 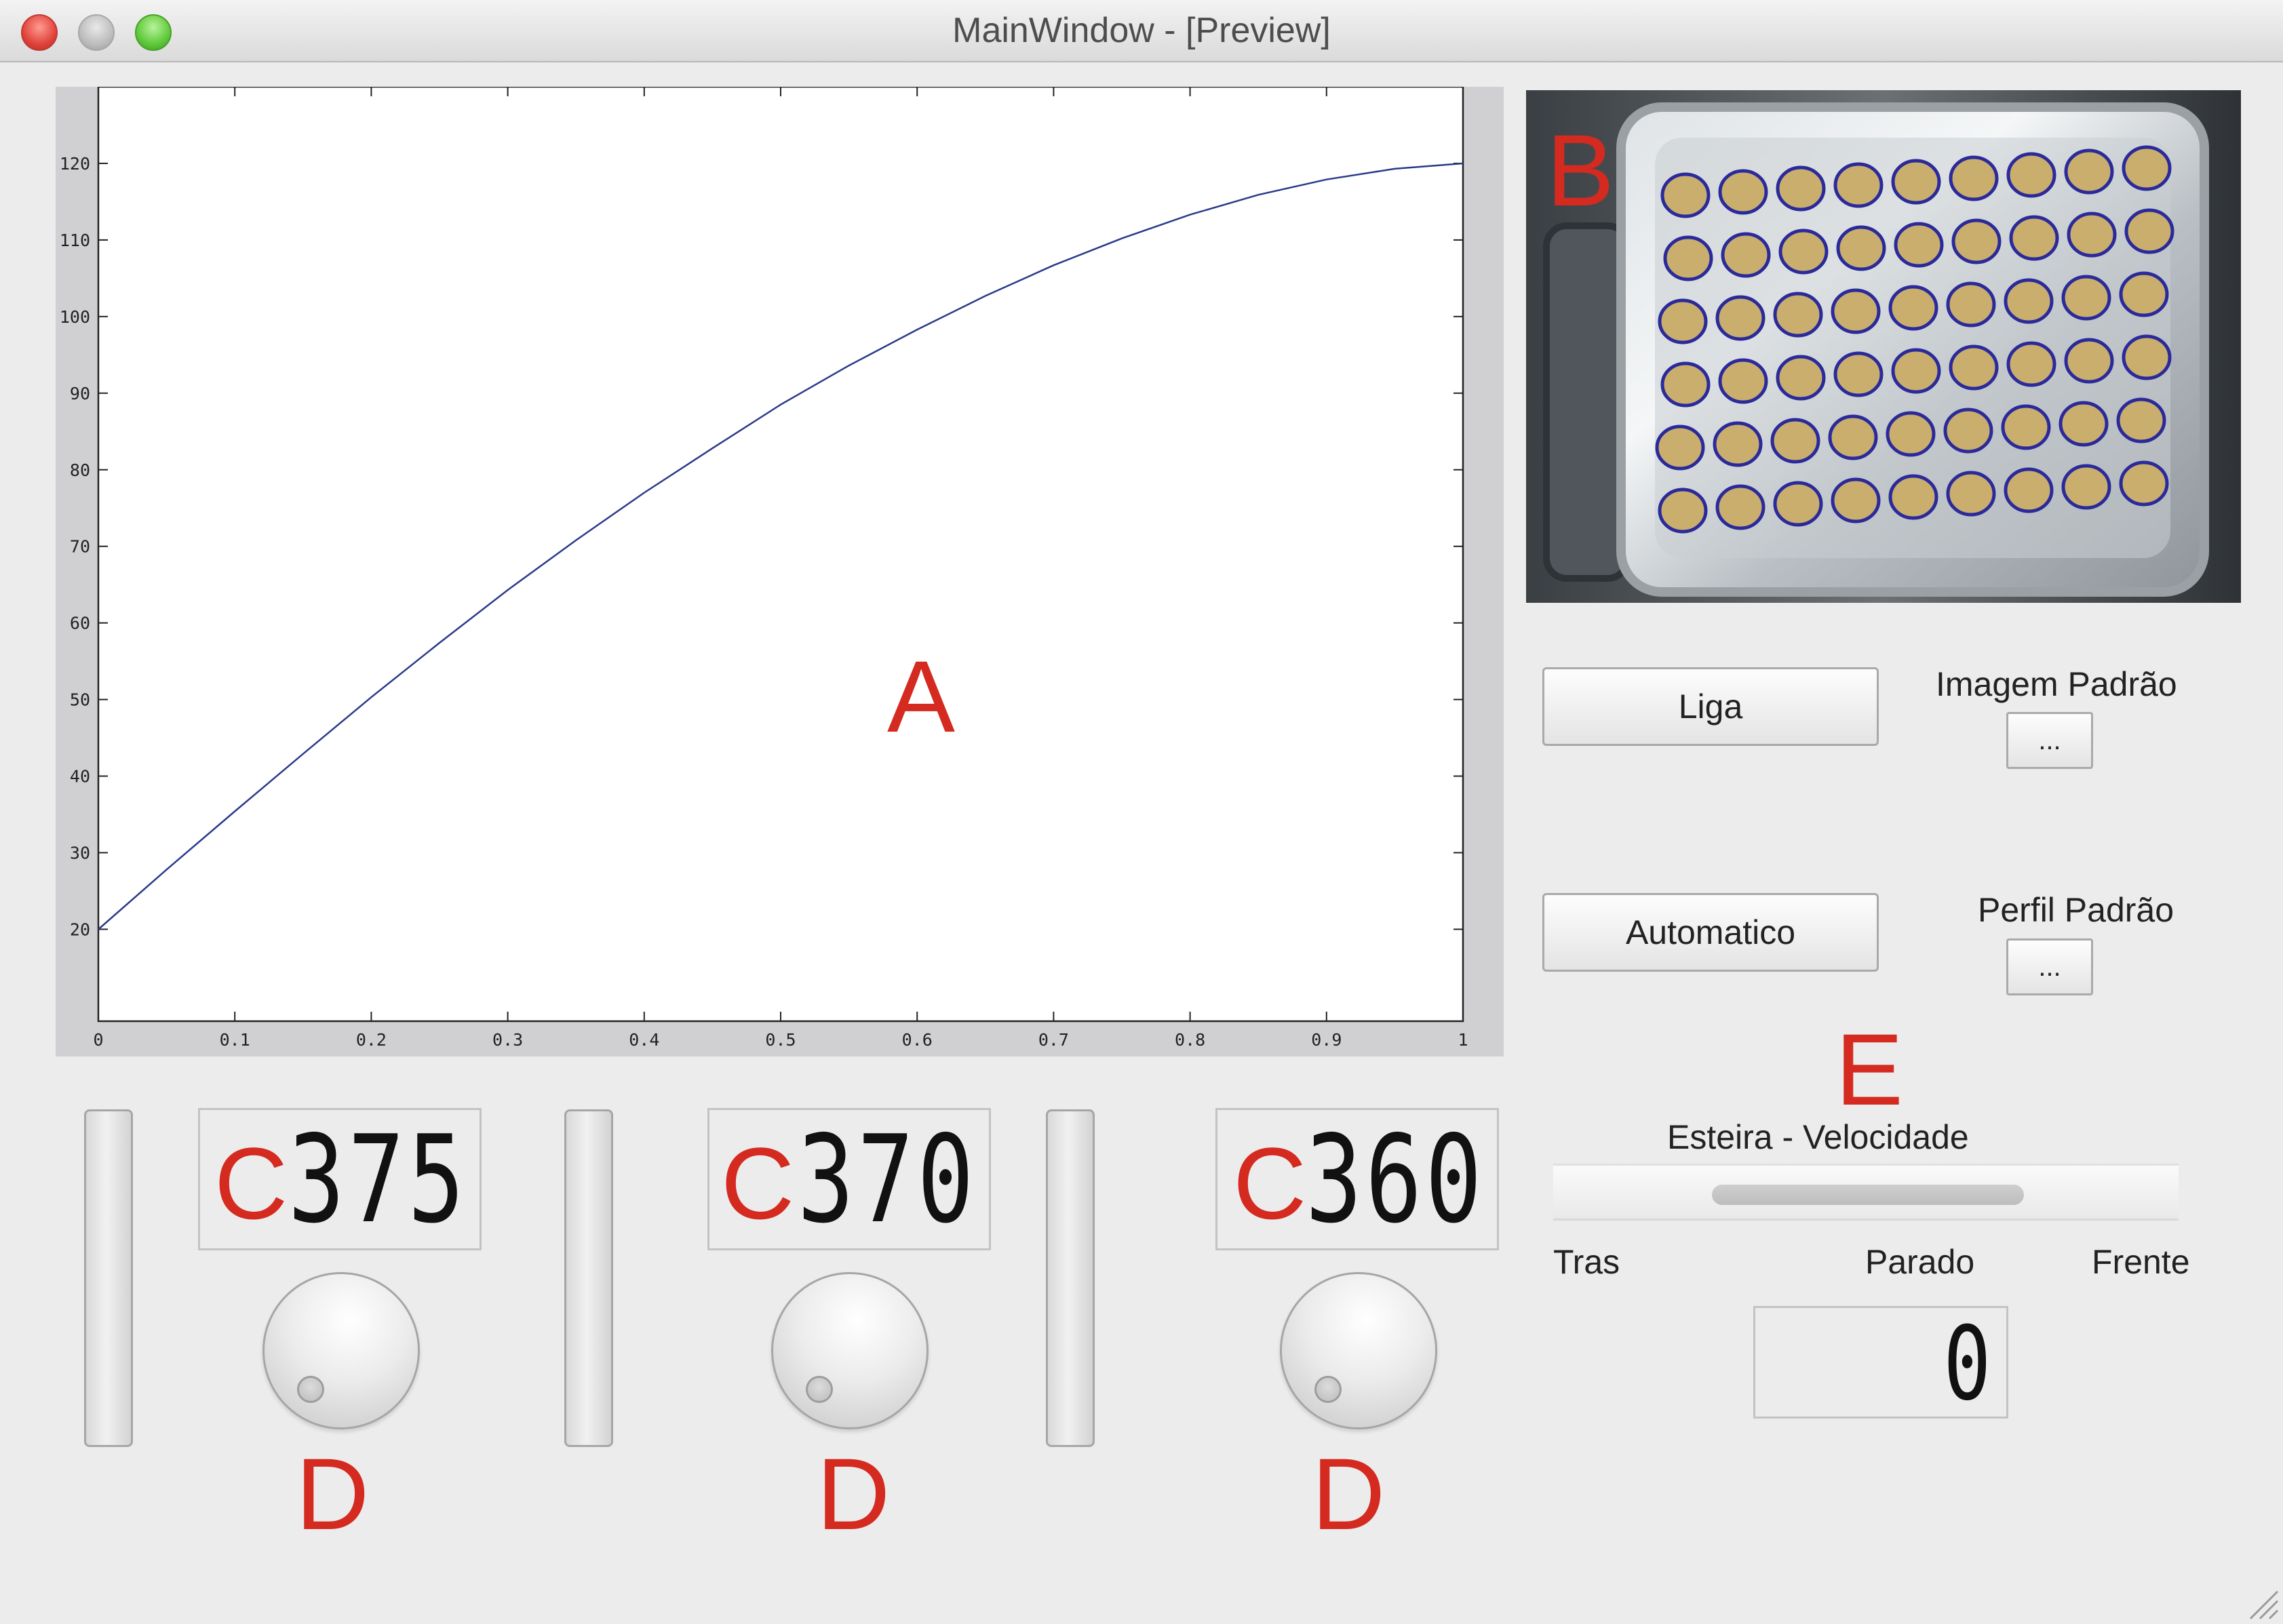 I want to click on conveyor-speed-title: Esteira - Velocidade, so click(x=1818, y=1137).